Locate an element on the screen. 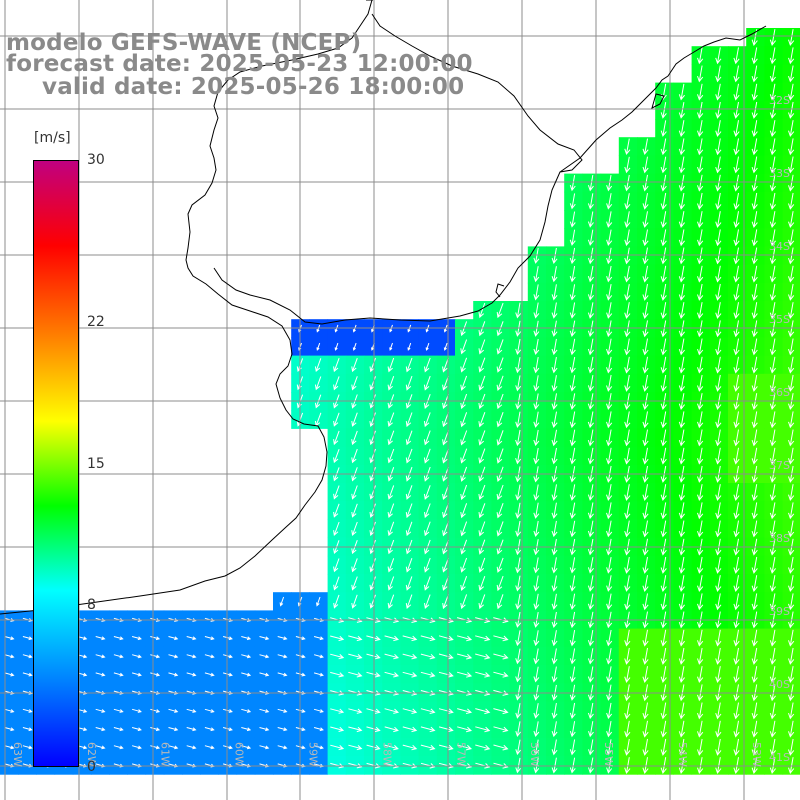  latitude-label: 33S is located at coordinates (779, 173).